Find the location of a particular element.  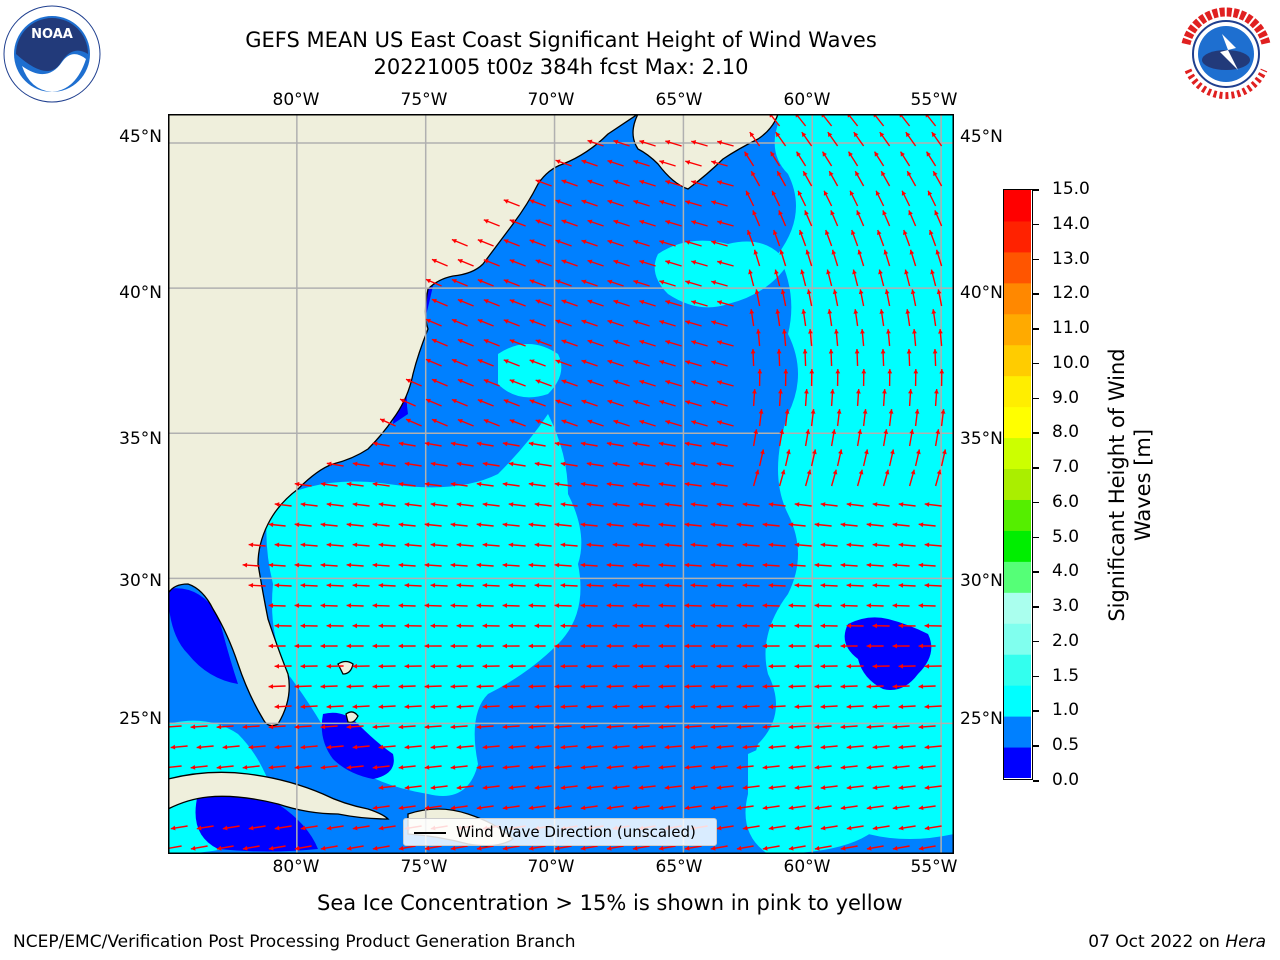

lon-label-bottom: 60°W is located at coordinates (807, 867).